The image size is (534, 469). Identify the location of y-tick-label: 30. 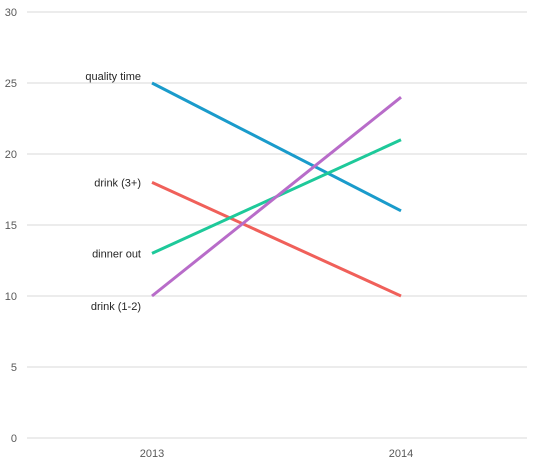
(11, 13).